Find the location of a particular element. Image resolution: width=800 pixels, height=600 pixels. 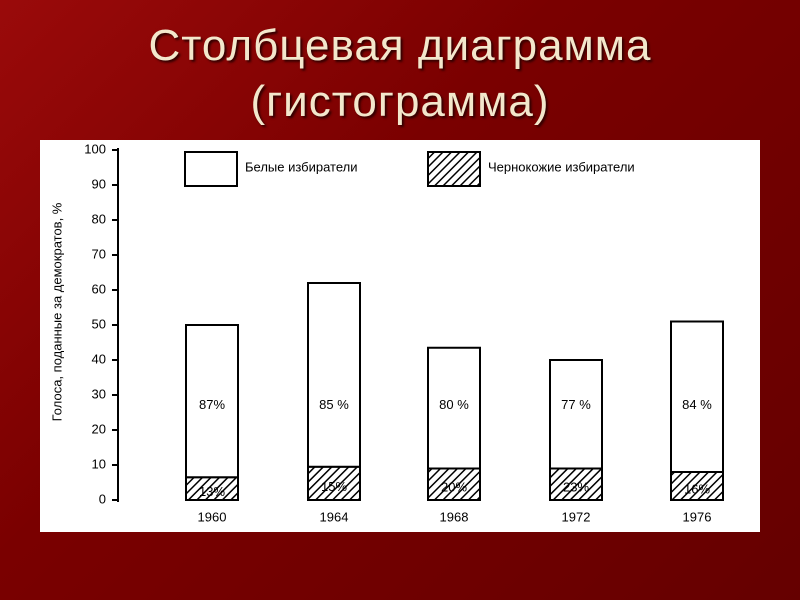

share-label: 80 % is located at coordinates (454, 404).